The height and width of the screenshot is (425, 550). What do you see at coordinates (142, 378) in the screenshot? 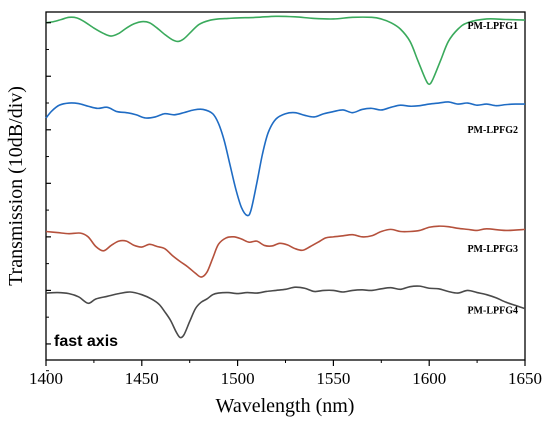
I see `x-tick-label: 1450` at bounding box center [142, 378].